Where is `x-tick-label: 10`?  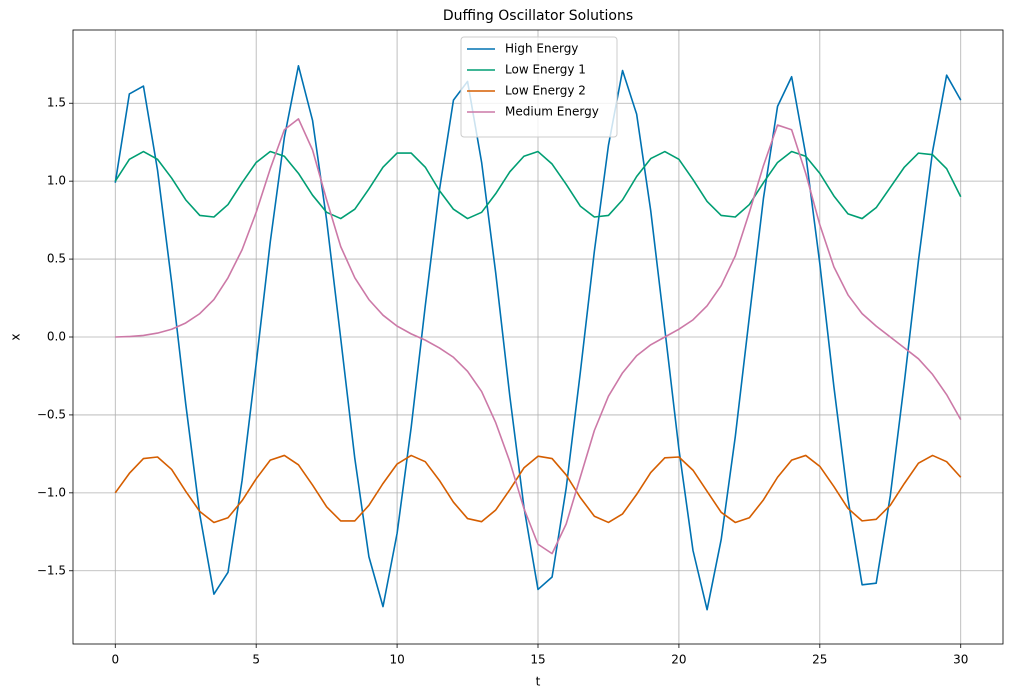
x-tick-label: 10 is located at coordinates (396, 660).